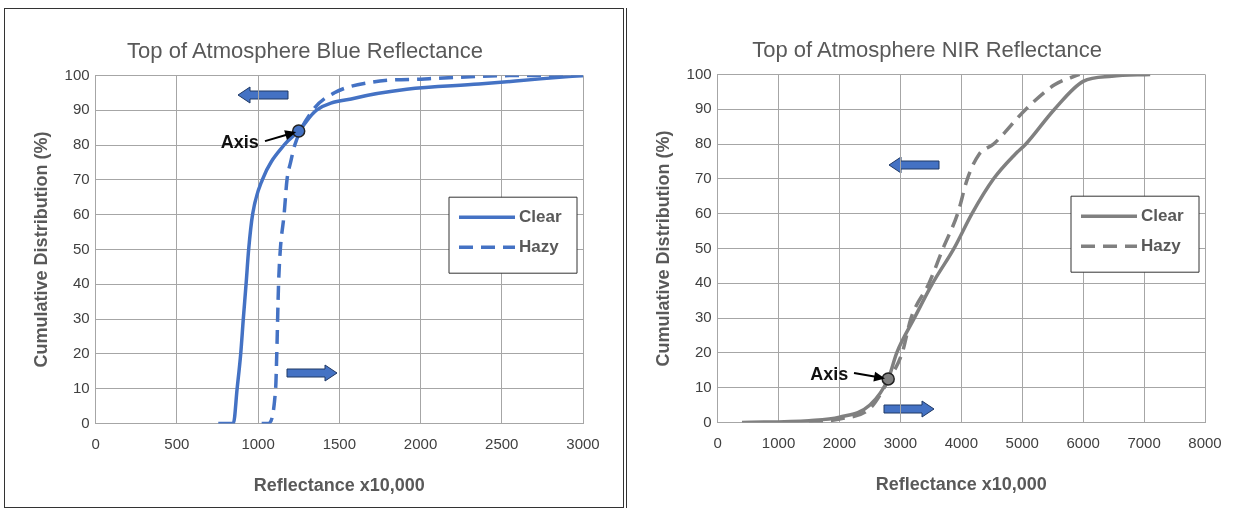  I want to click on chart-title: Top of Atmosphere NIR Reflectance, so click(927, 50).